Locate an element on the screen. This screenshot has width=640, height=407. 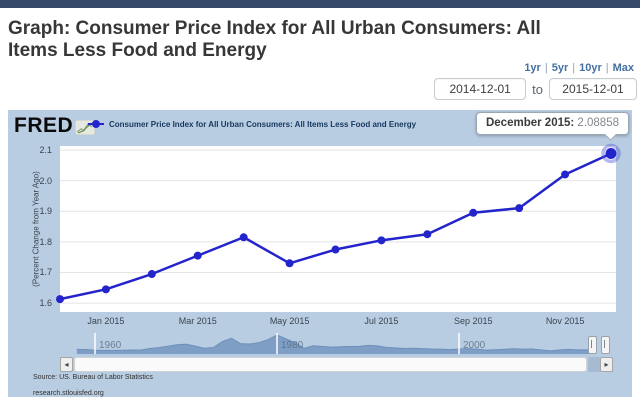
scrollbar-left-arrow-button: ◂ is located at coordinates (66, 364).